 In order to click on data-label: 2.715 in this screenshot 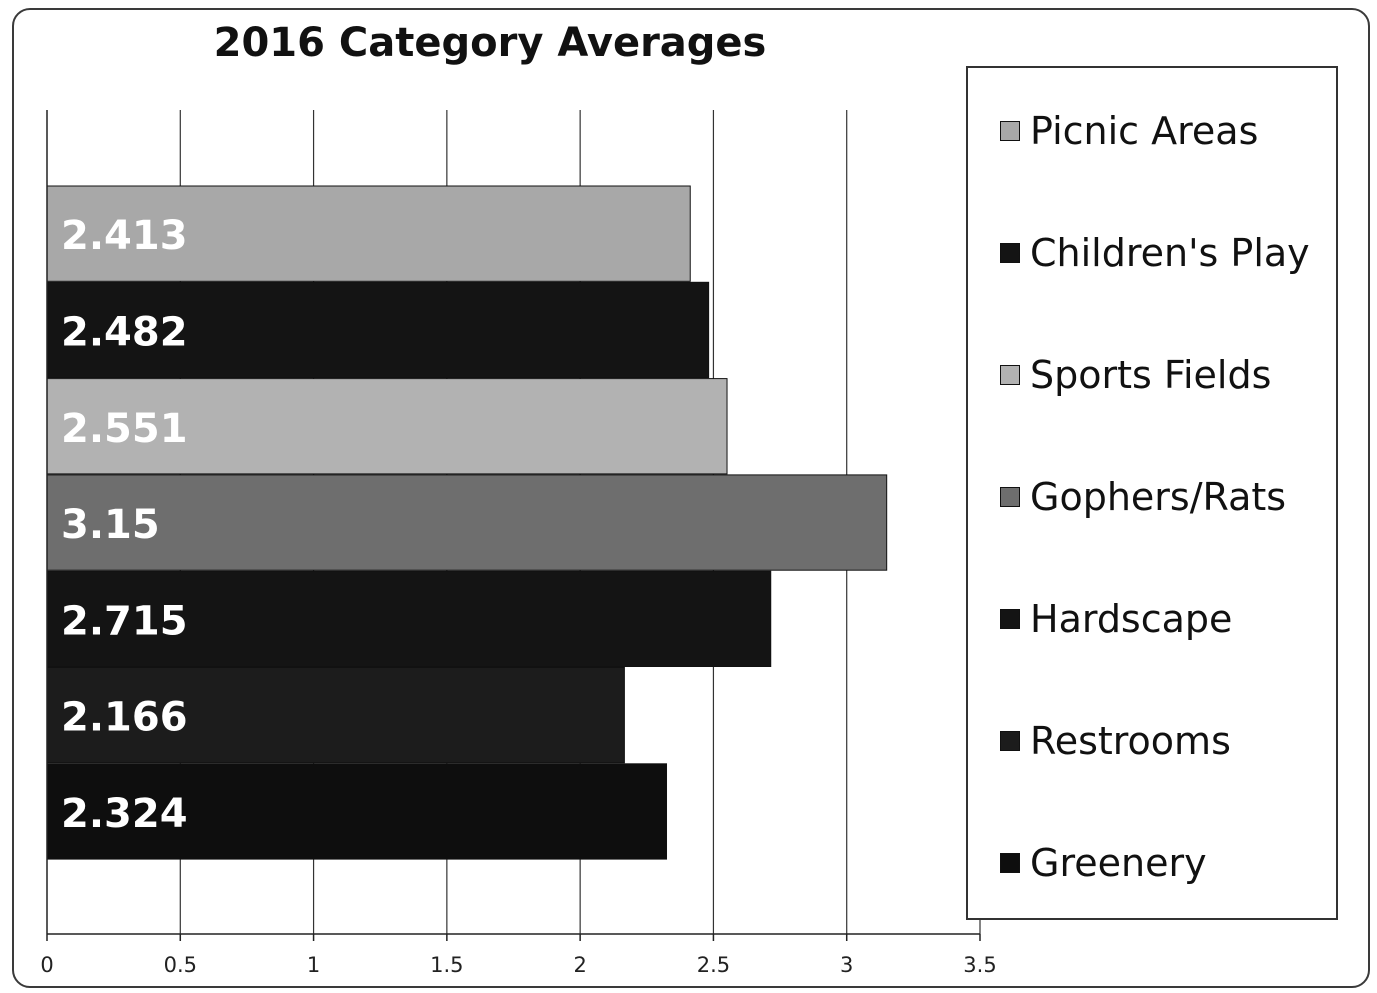, I will do `click(124, 621)`.